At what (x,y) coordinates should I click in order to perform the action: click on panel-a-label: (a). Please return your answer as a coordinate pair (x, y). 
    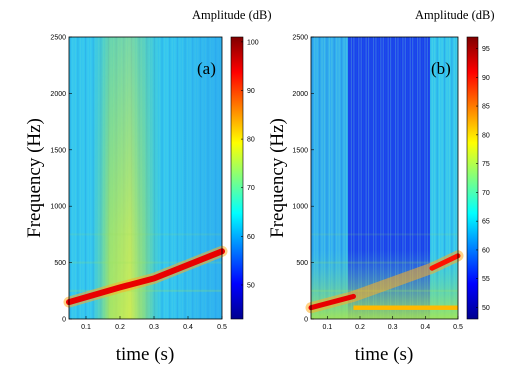
    Looking at the image, I should click on (206, 68).